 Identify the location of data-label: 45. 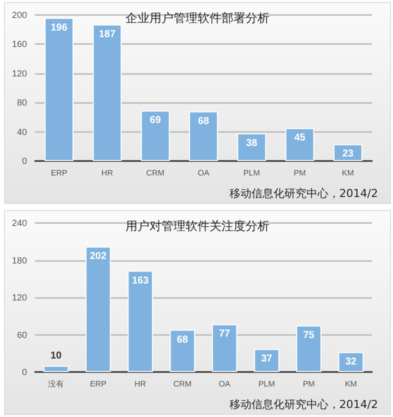
(300, 138).